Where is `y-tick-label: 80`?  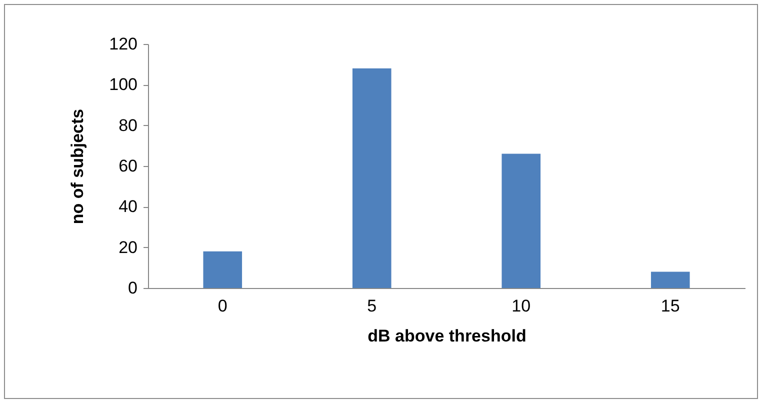
y-tick-label: 80 is located at coordinates (128, 125).